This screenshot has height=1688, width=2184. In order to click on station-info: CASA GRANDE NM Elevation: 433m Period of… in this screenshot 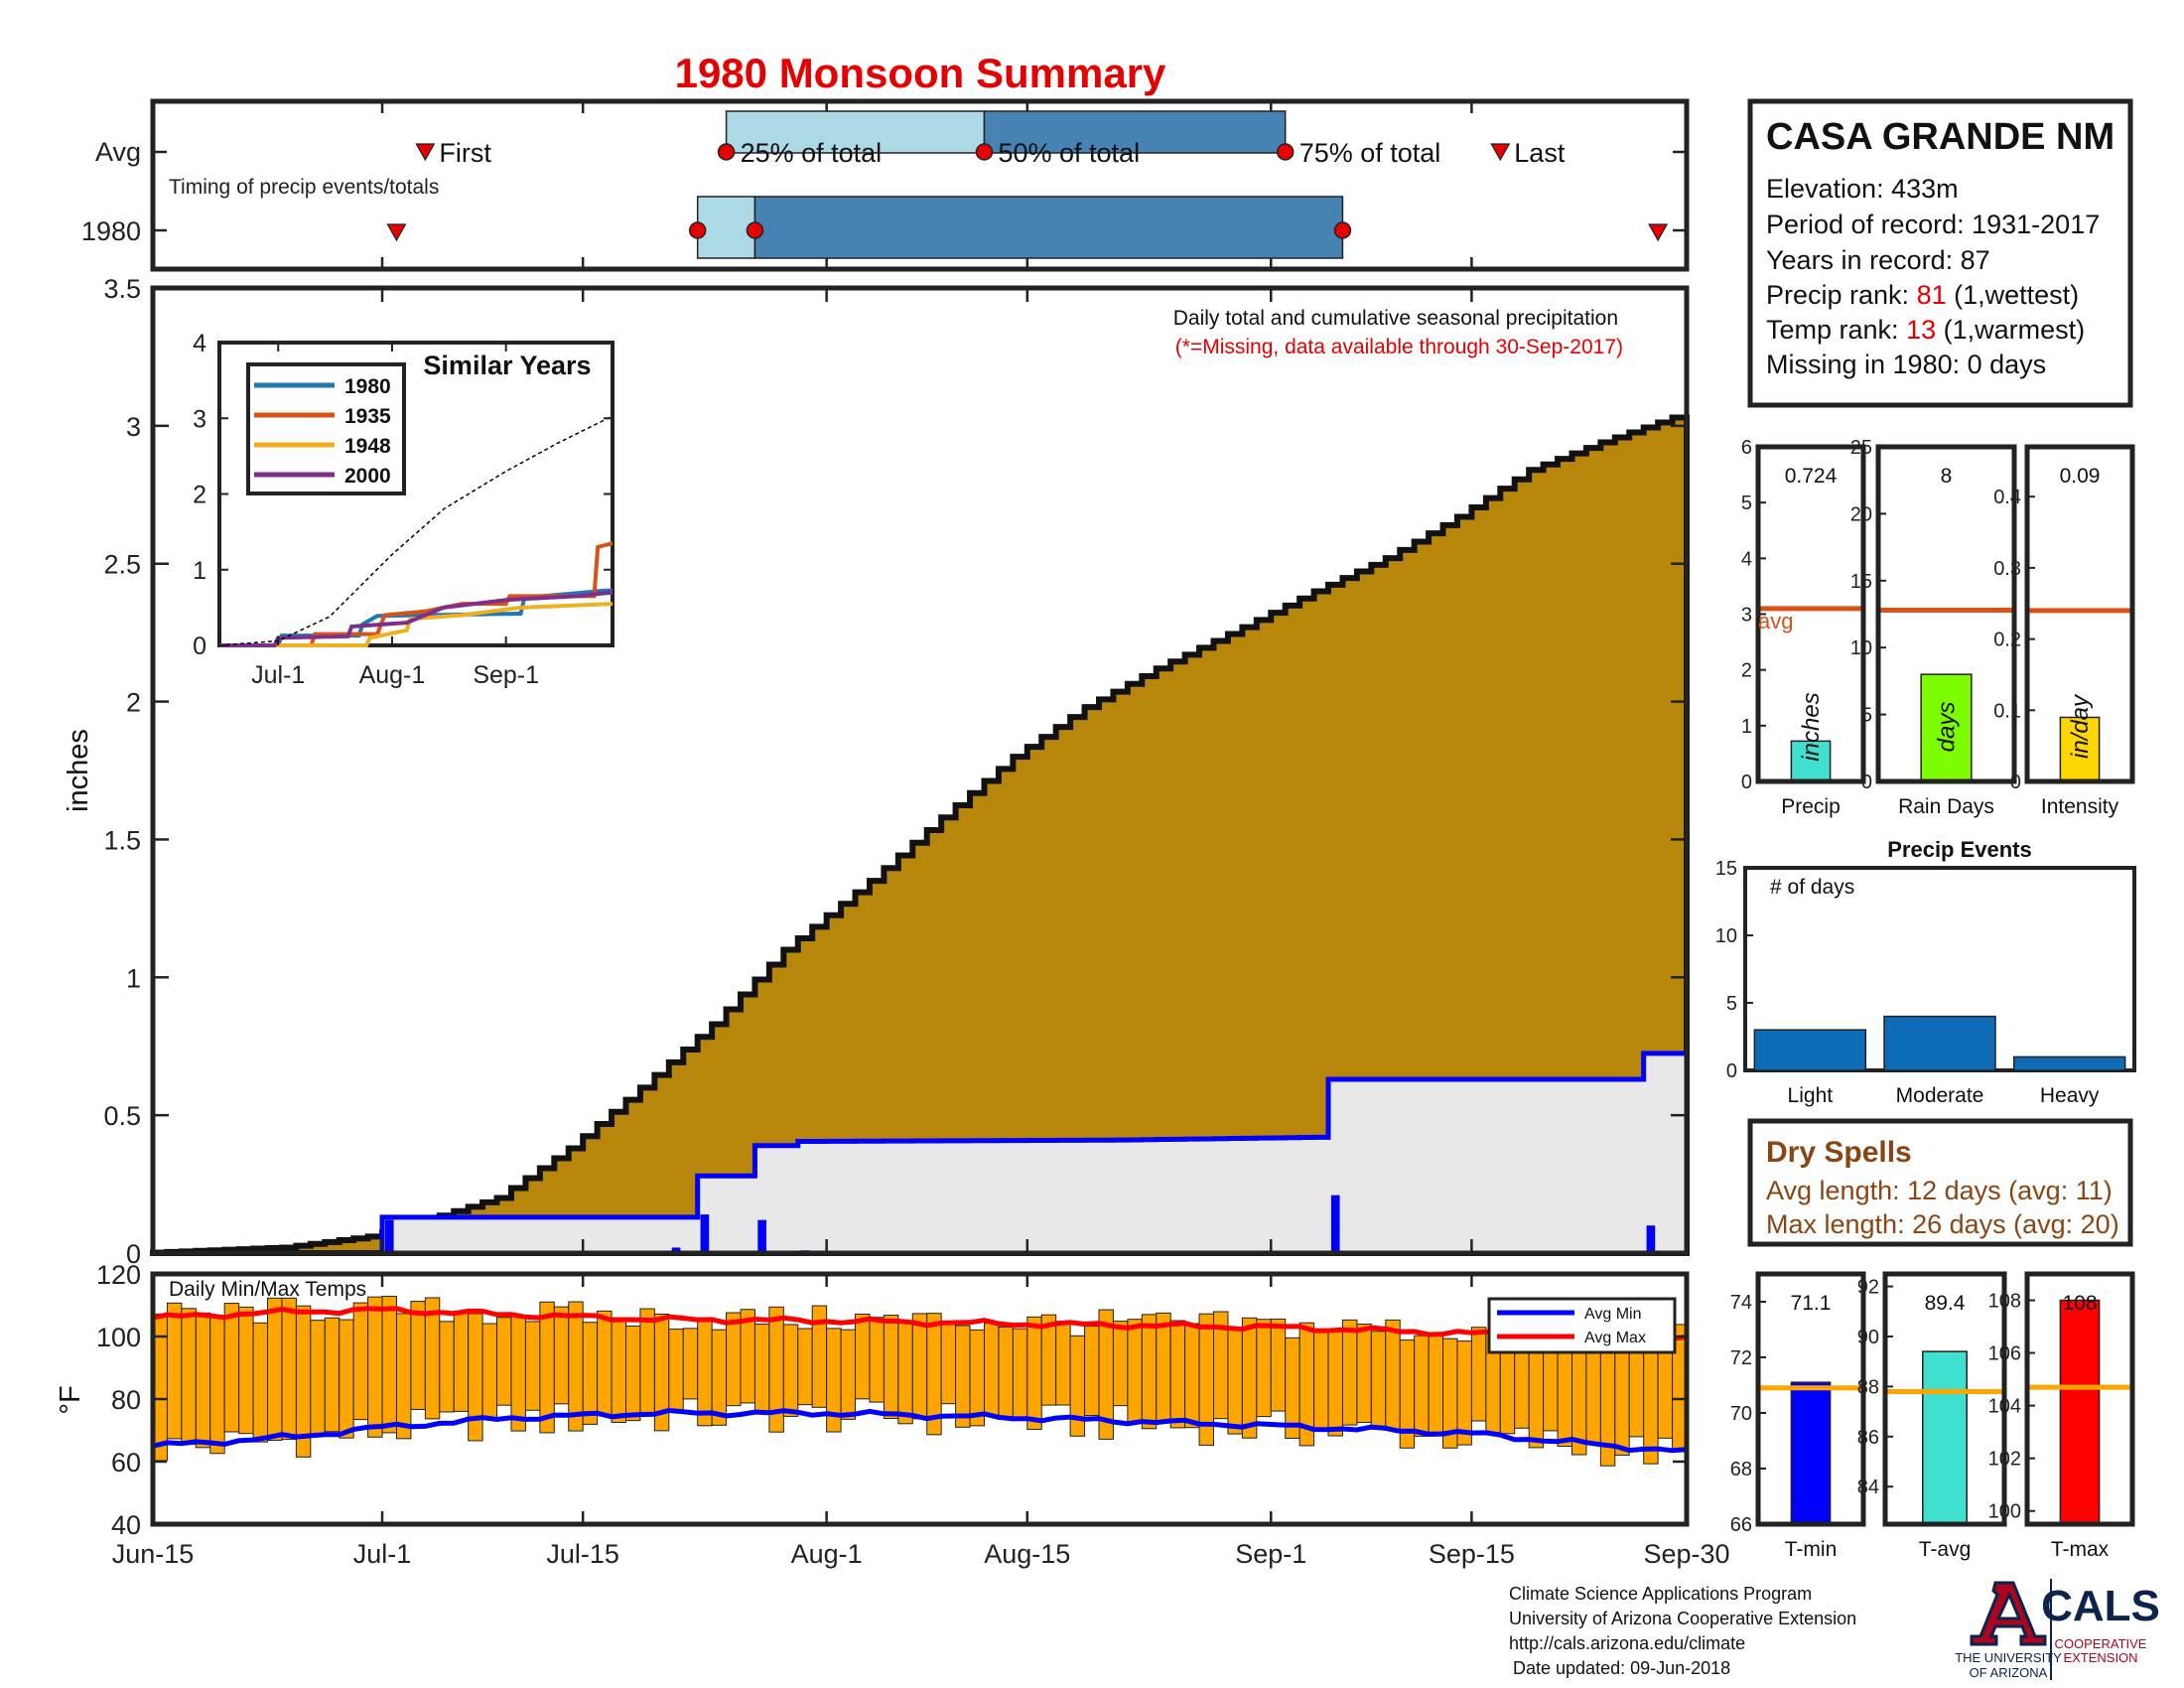, I will do `click(1940, 253)`.